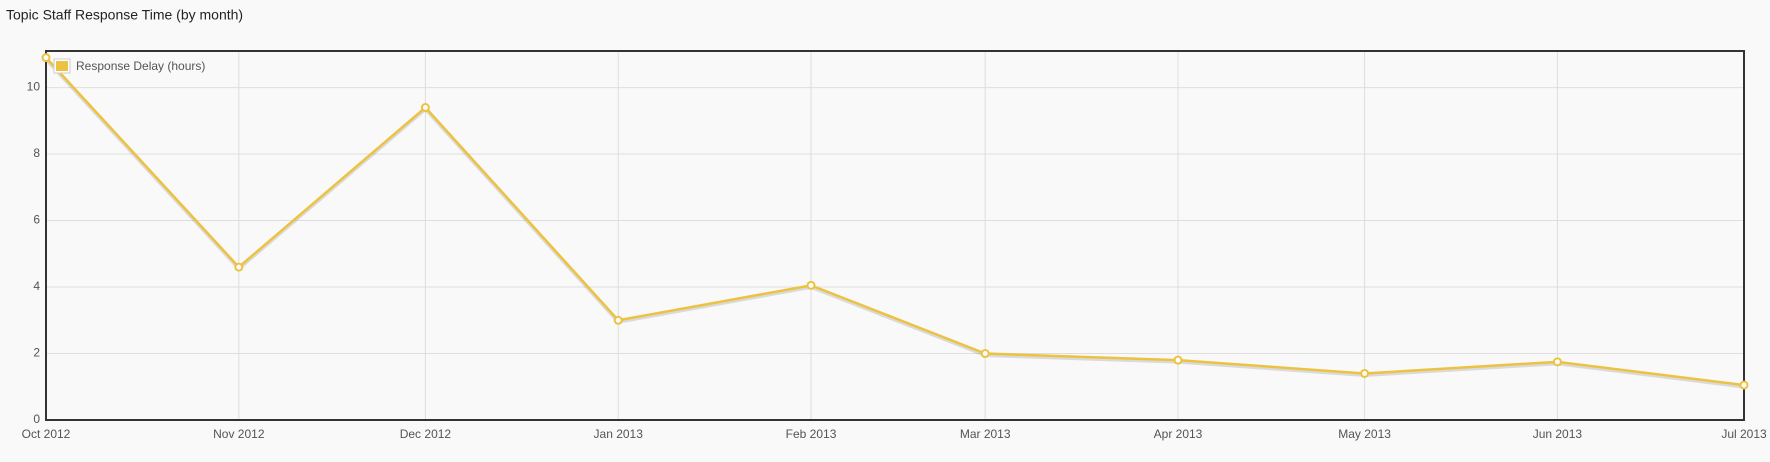 The height and width of the screenshot is (462, 1770). Describe the element at coordinates (811, 434) in the screenshot. I see `x-tick-label: Feb 2013` at that location.